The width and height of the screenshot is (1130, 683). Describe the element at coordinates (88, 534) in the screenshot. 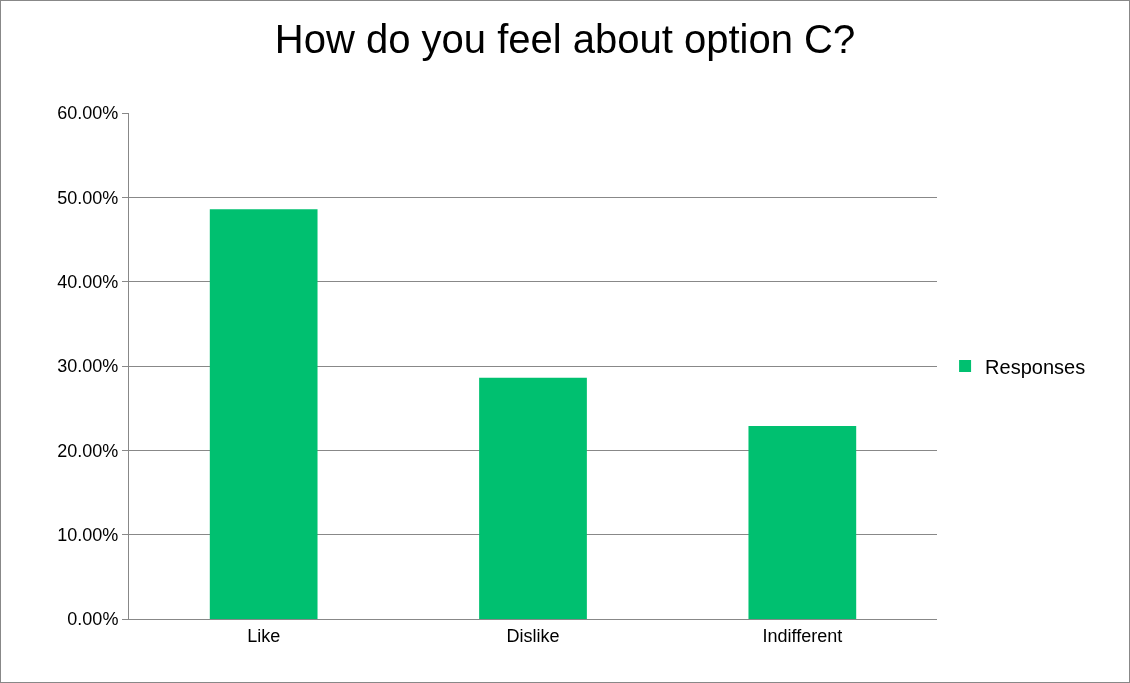

I see `y-tick-label: 10.00%` at that location.